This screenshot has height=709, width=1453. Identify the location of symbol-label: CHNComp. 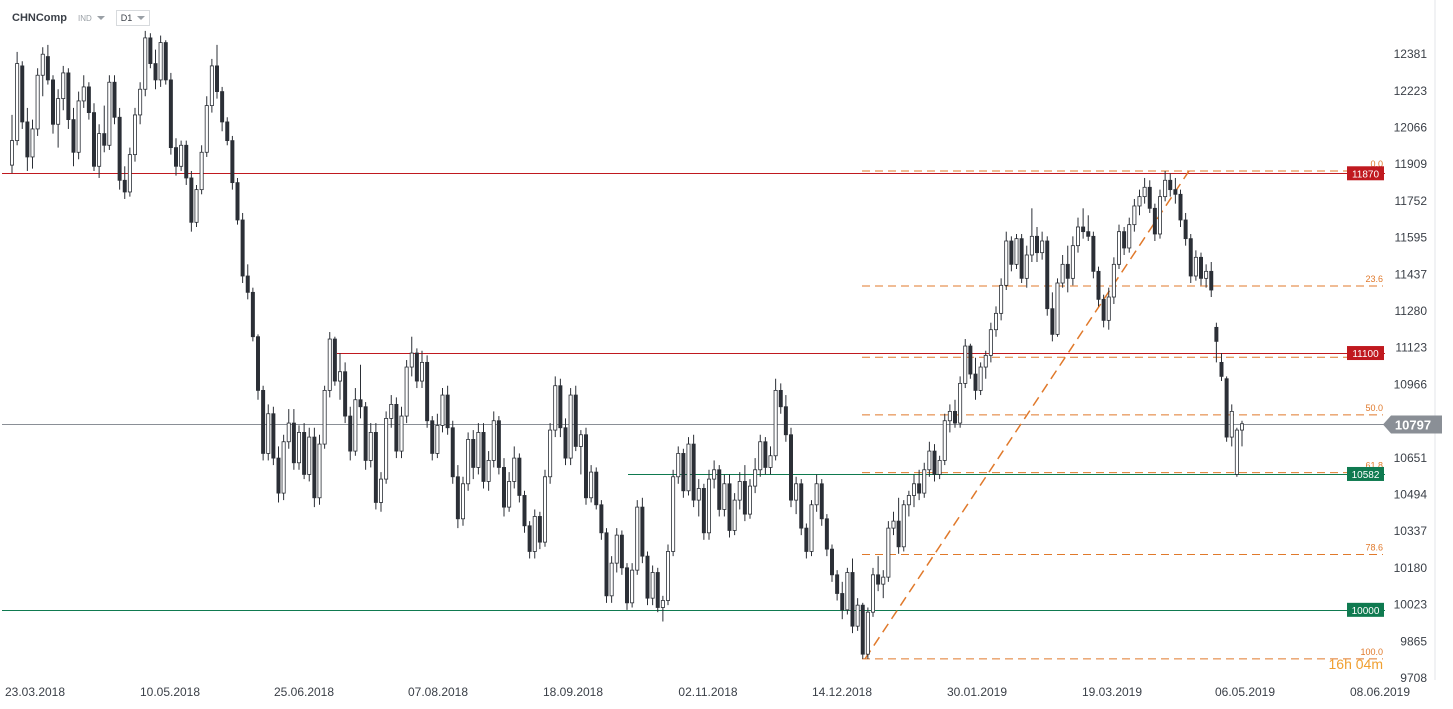
(39, 18).